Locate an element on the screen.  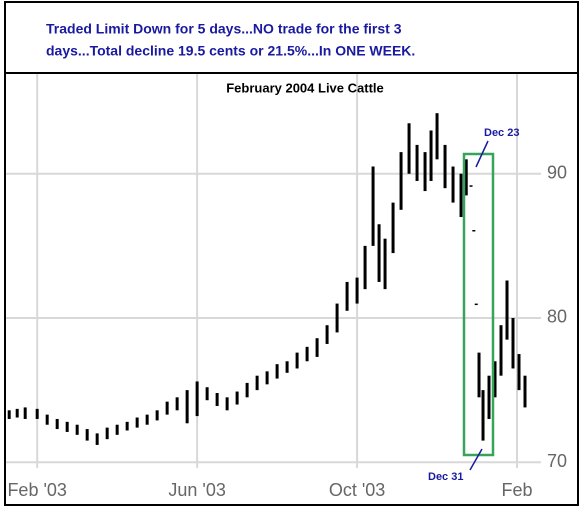
chart-title: February 2004 Live Cattle is located at coordinates (305, 87).